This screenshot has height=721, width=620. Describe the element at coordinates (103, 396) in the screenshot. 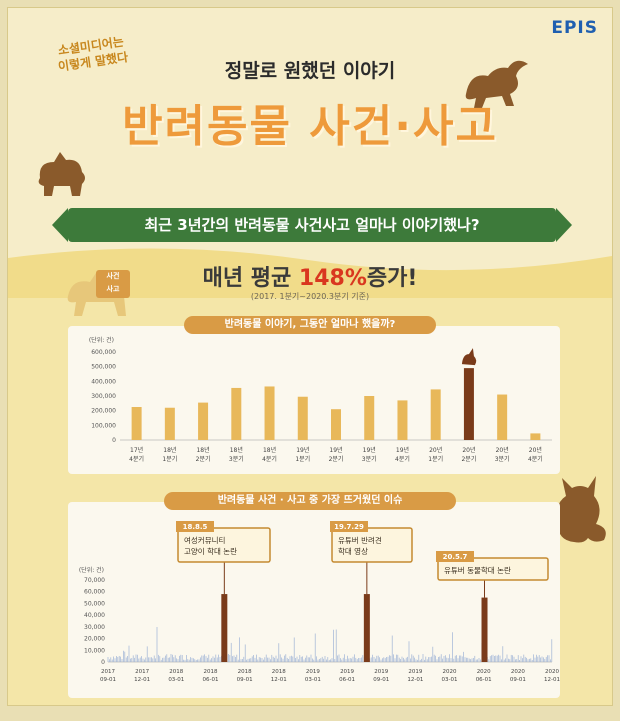

I see `bar-y-tick: 300,000` at that location.